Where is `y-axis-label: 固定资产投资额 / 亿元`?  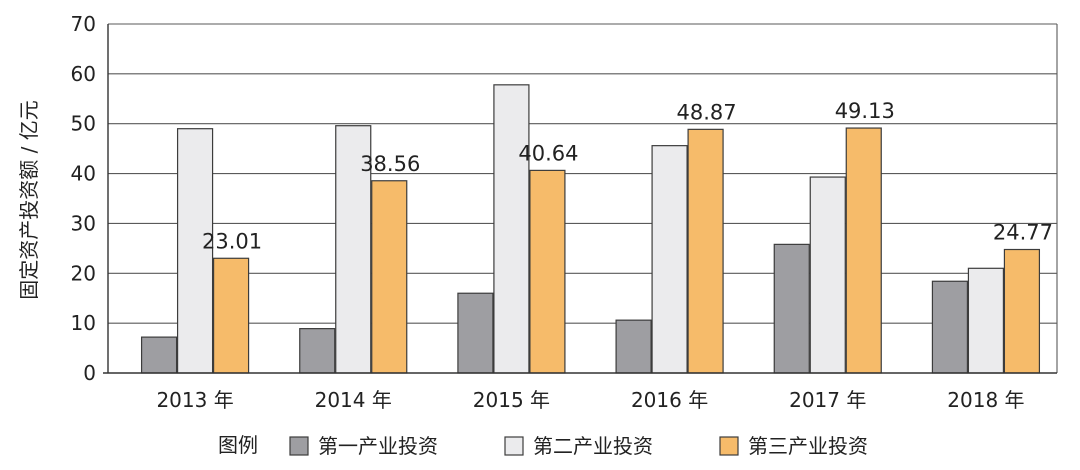 y-axis-label: 固定资产投资额 / 亿元 is located at coordinates (29, 199).